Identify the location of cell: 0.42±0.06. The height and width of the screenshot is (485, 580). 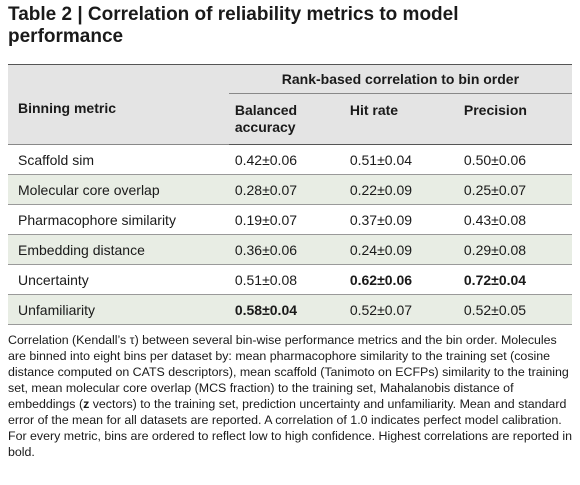
(286, 159).